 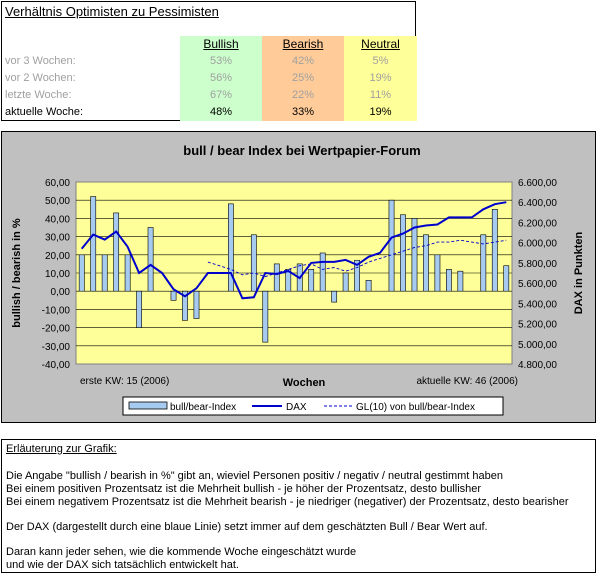 I want to click on row-label: aktuelle Woche:, so click(x=44, y=112).